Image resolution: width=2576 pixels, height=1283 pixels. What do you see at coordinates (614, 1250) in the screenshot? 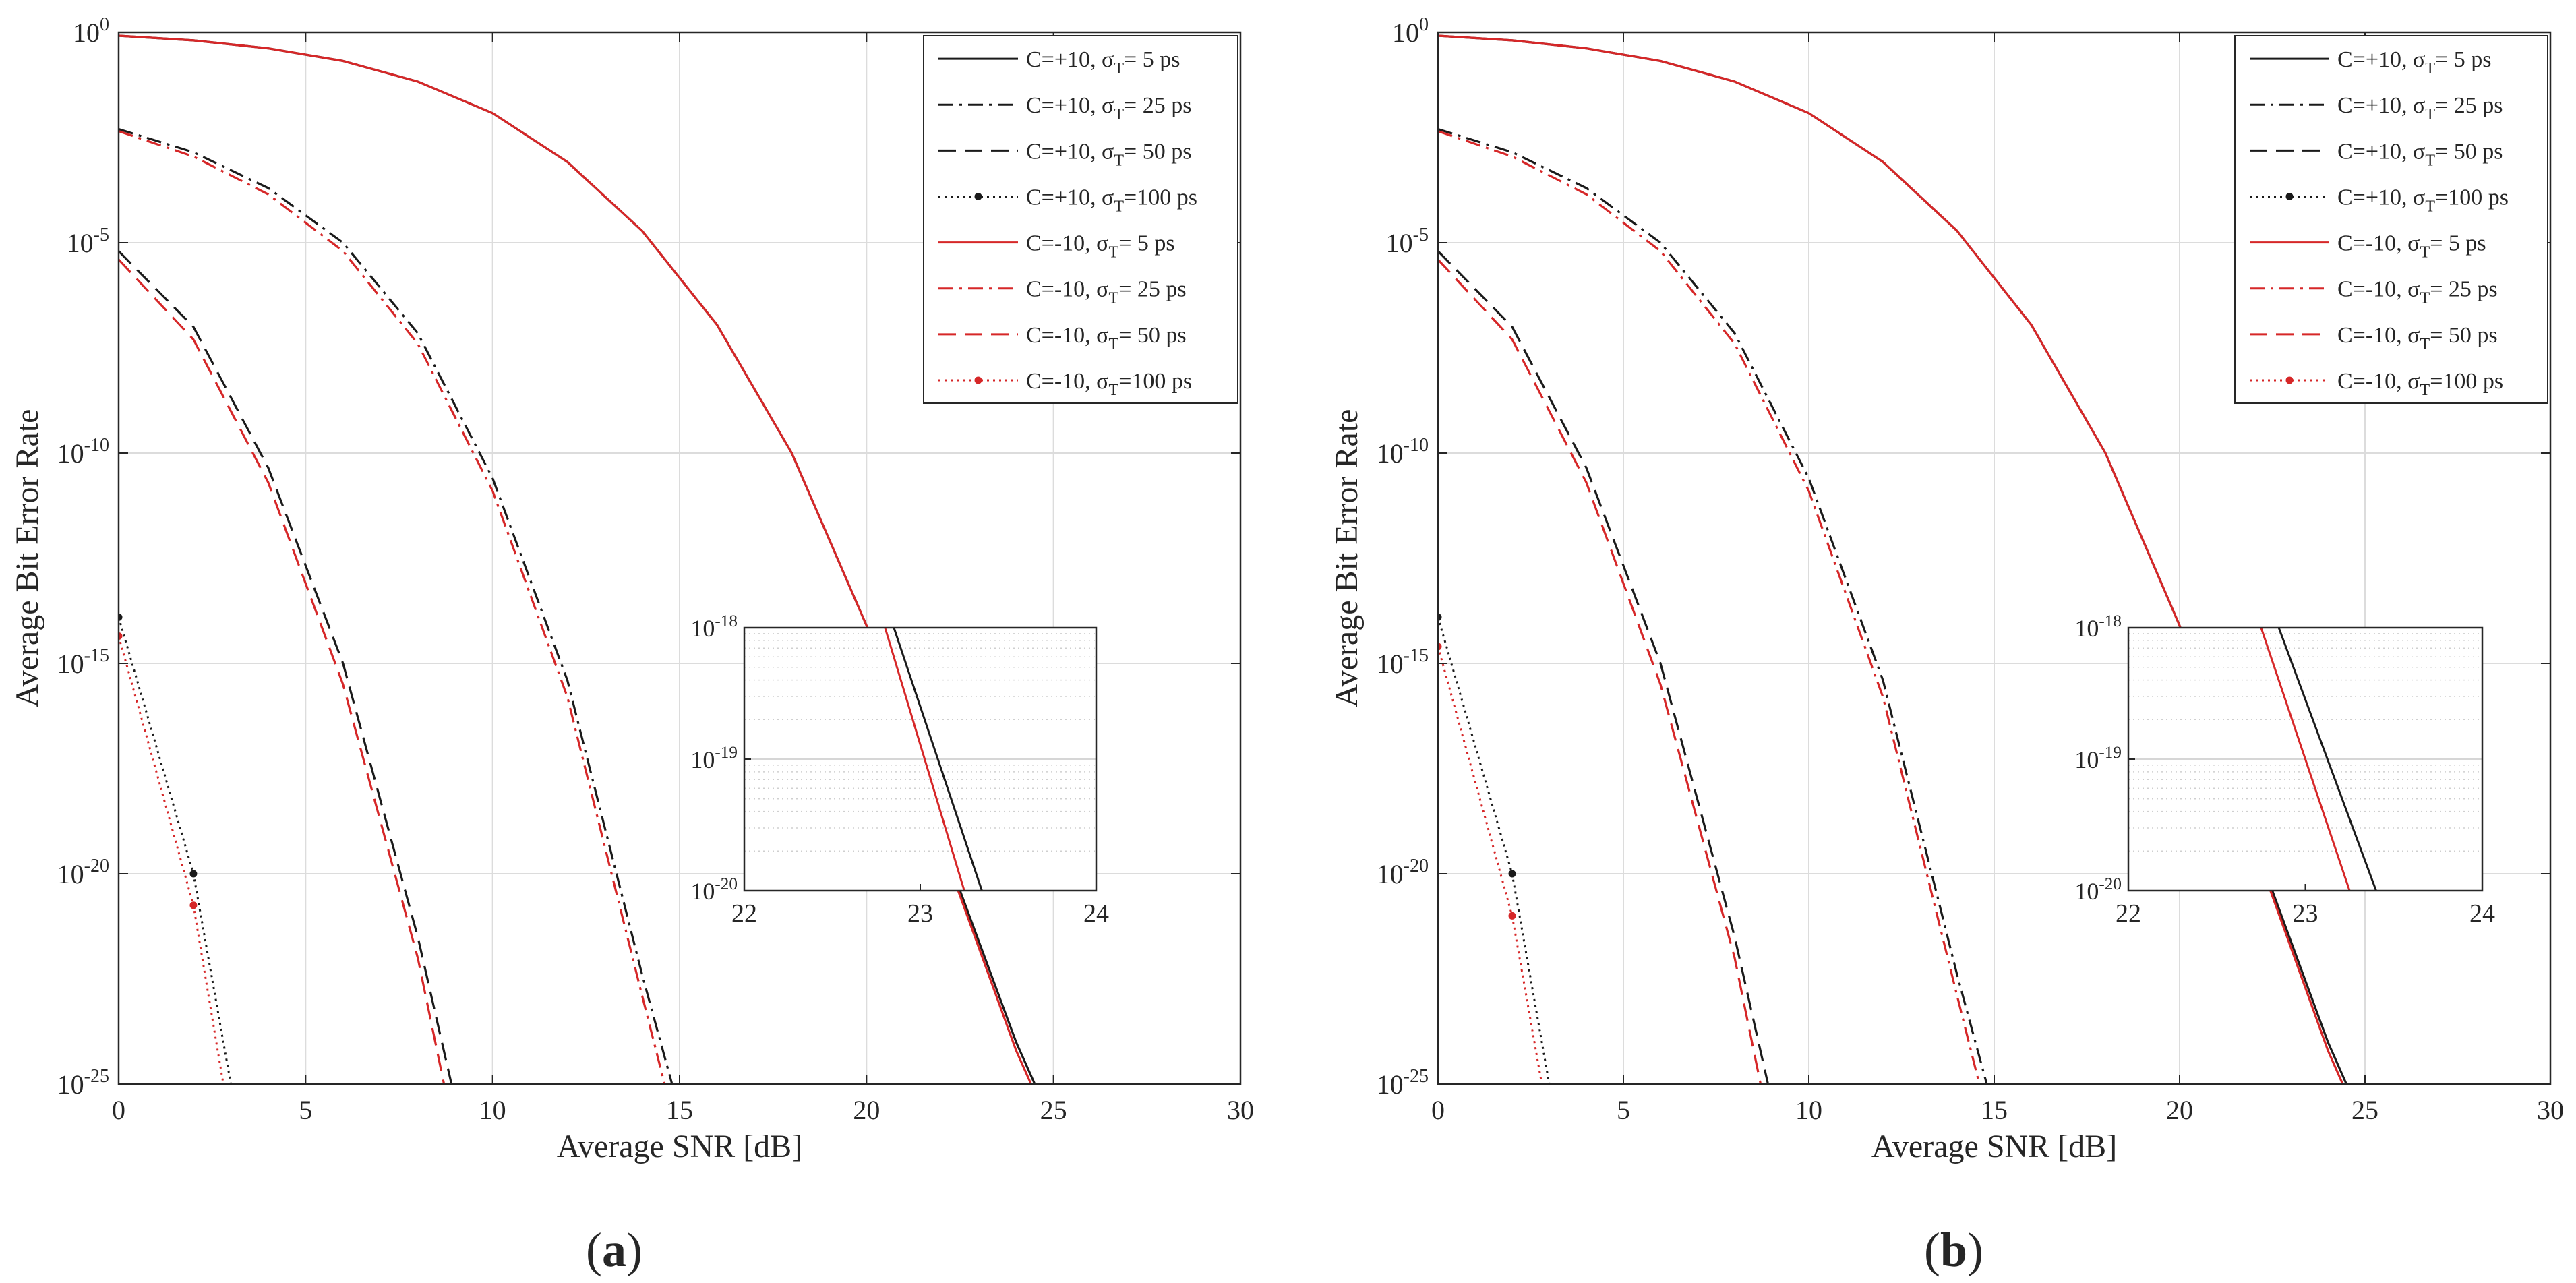
I see `panel-label-a: (a)` at bounding box center [614, 1250].